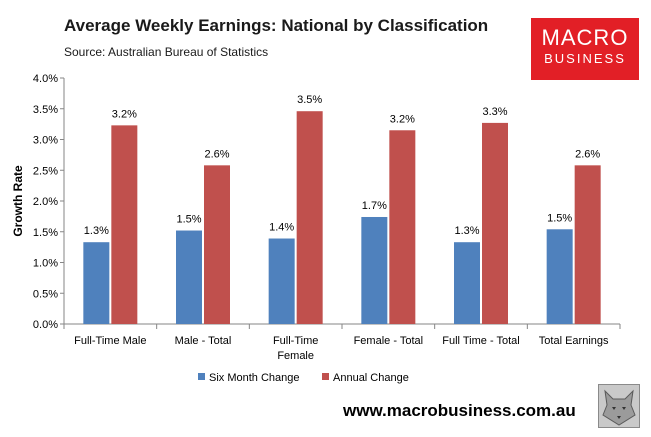 The width and height of the screenshot is (651, 437). I want to click on y-tick-label: 0.5%, so click(45, 294).